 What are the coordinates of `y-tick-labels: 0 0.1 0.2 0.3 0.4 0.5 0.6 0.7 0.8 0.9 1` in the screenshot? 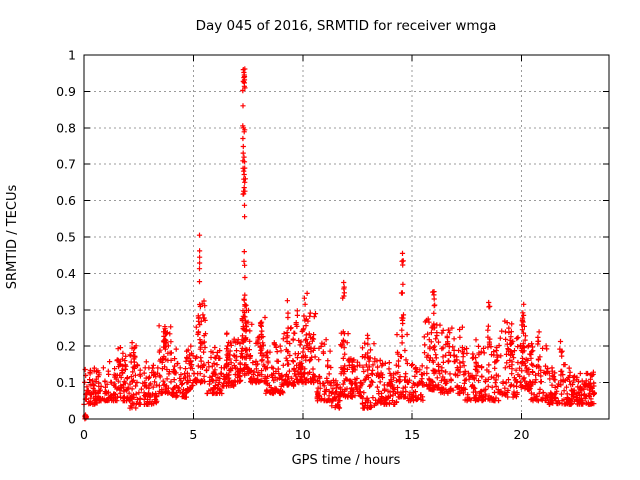 It's located at (66, 237).